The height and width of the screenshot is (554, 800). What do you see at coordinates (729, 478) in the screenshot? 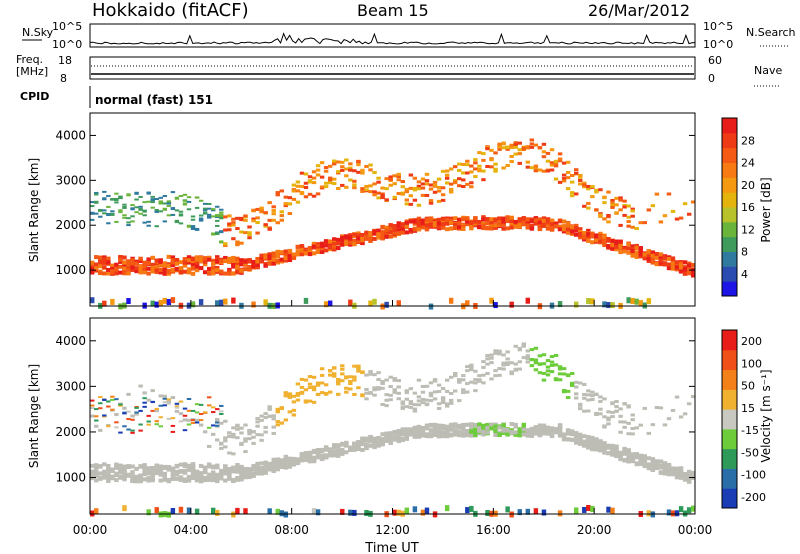
I see `colorbar-swatch` at bounding box center [729, 478].